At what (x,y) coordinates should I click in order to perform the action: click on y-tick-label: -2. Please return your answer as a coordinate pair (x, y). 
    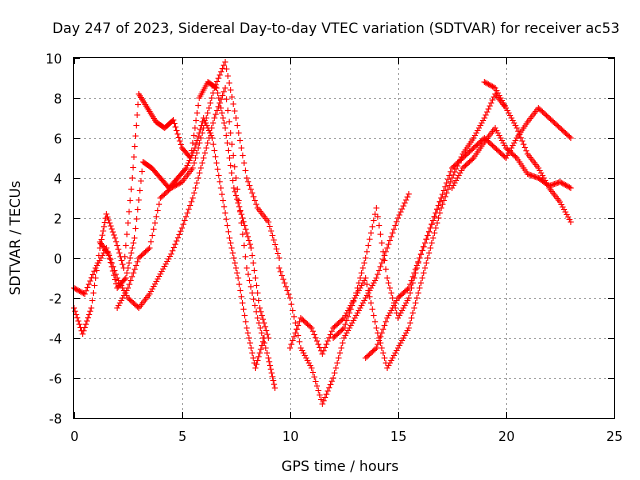
    Looking at the image, I should click on (55, 300).